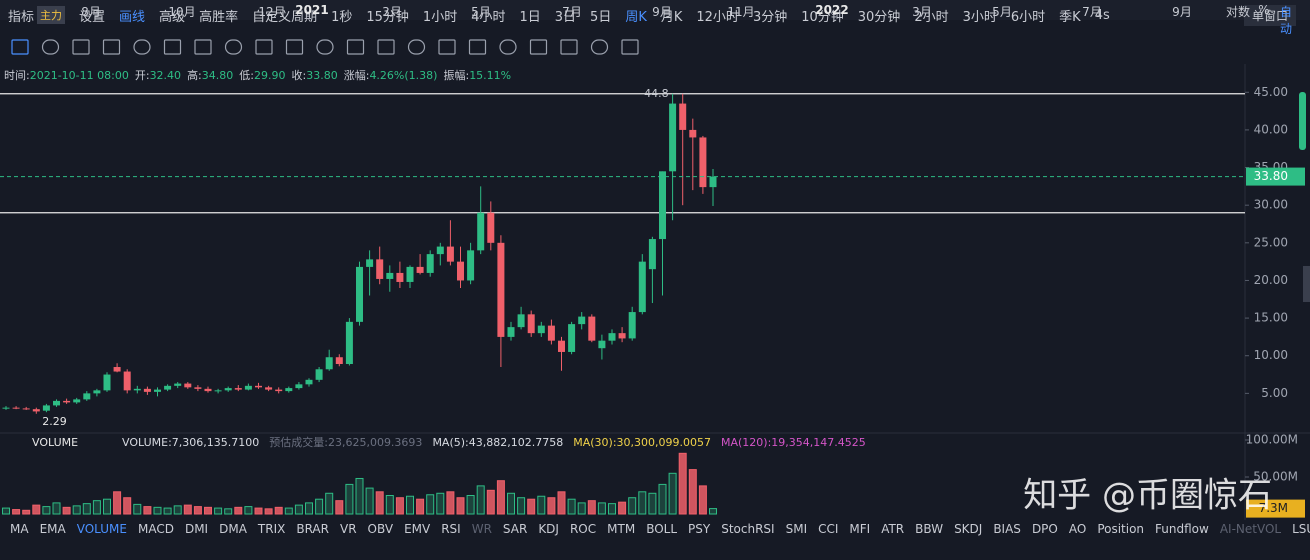 The width and height of the screenshot is (1310, 560). What do you see at coordinates (748, 528) in the screenshot?
I see `indicator-tab: StochRSI` at bounding box center [748, 528].